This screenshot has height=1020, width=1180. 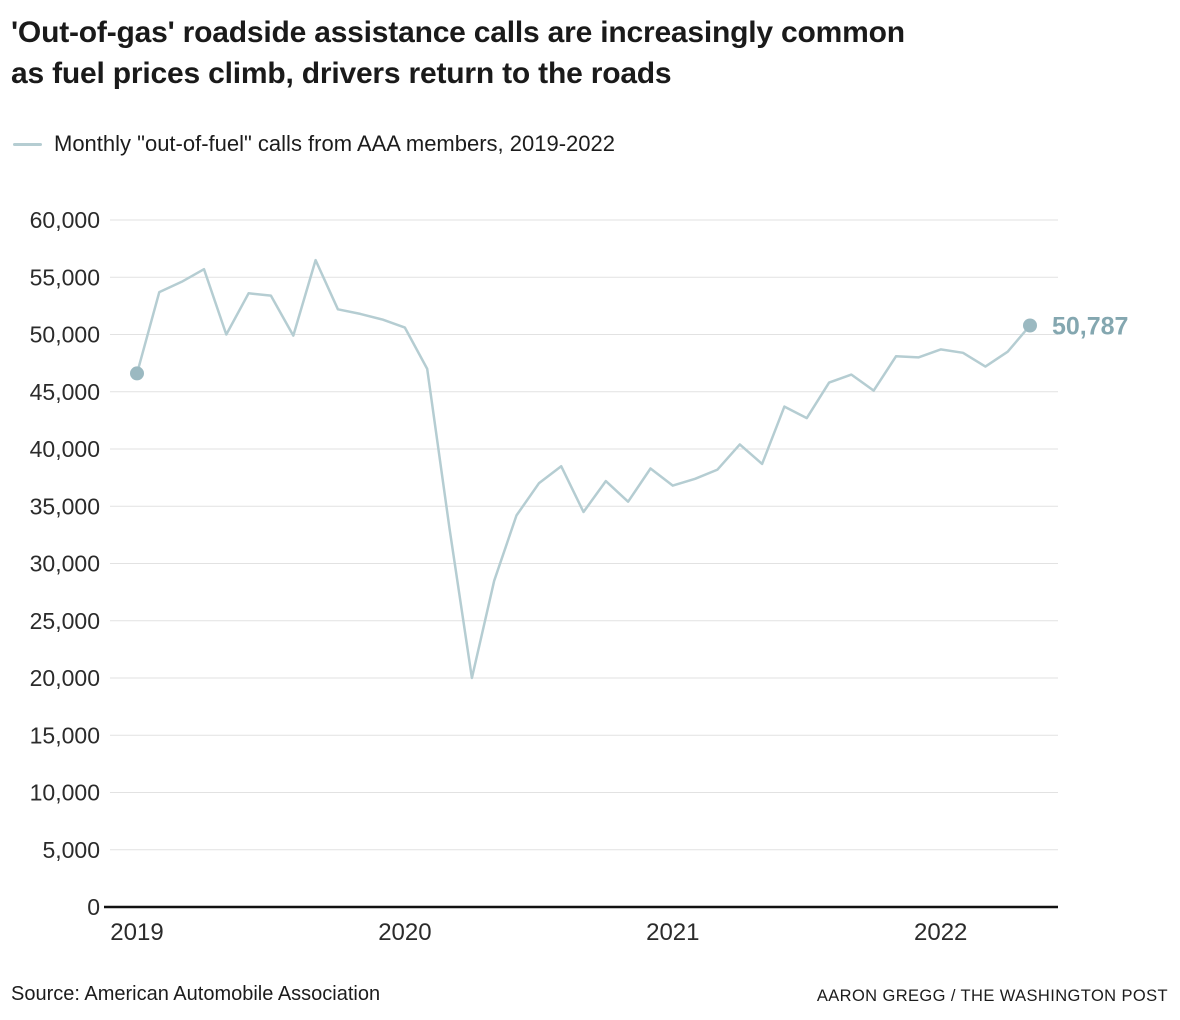 I want to click on y-tick-label: 10,000, so click(x=65, y=793).